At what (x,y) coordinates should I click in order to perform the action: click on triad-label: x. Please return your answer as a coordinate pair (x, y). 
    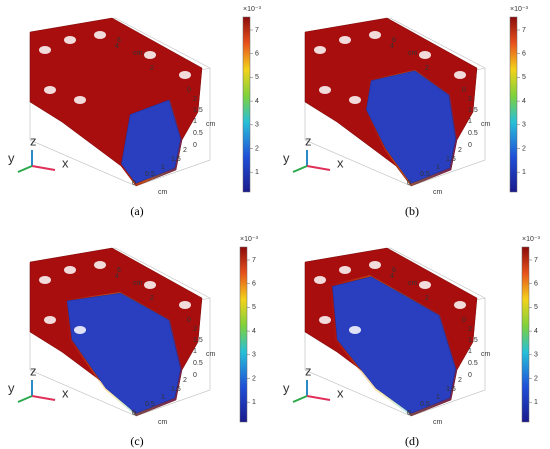
    Looking at the image, I should click on (65, 162).